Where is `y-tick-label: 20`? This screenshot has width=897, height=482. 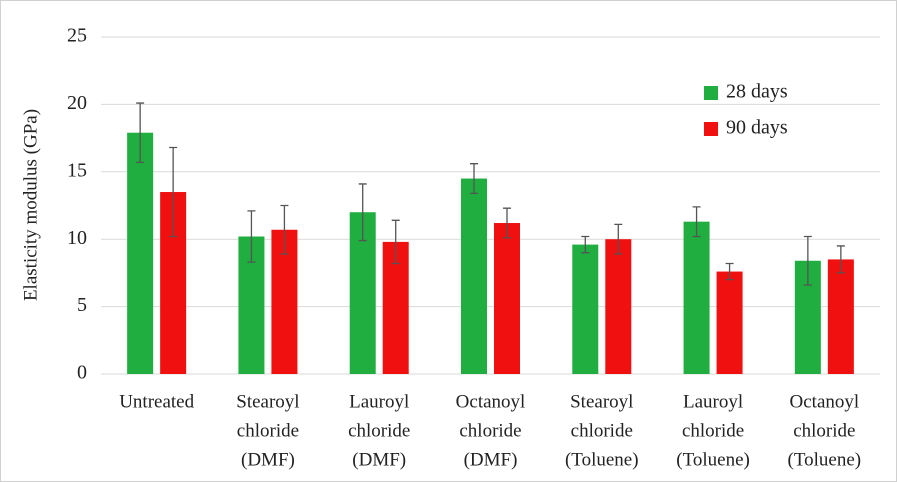
y-tick-label: 20 is located at coordinates (77, 103).